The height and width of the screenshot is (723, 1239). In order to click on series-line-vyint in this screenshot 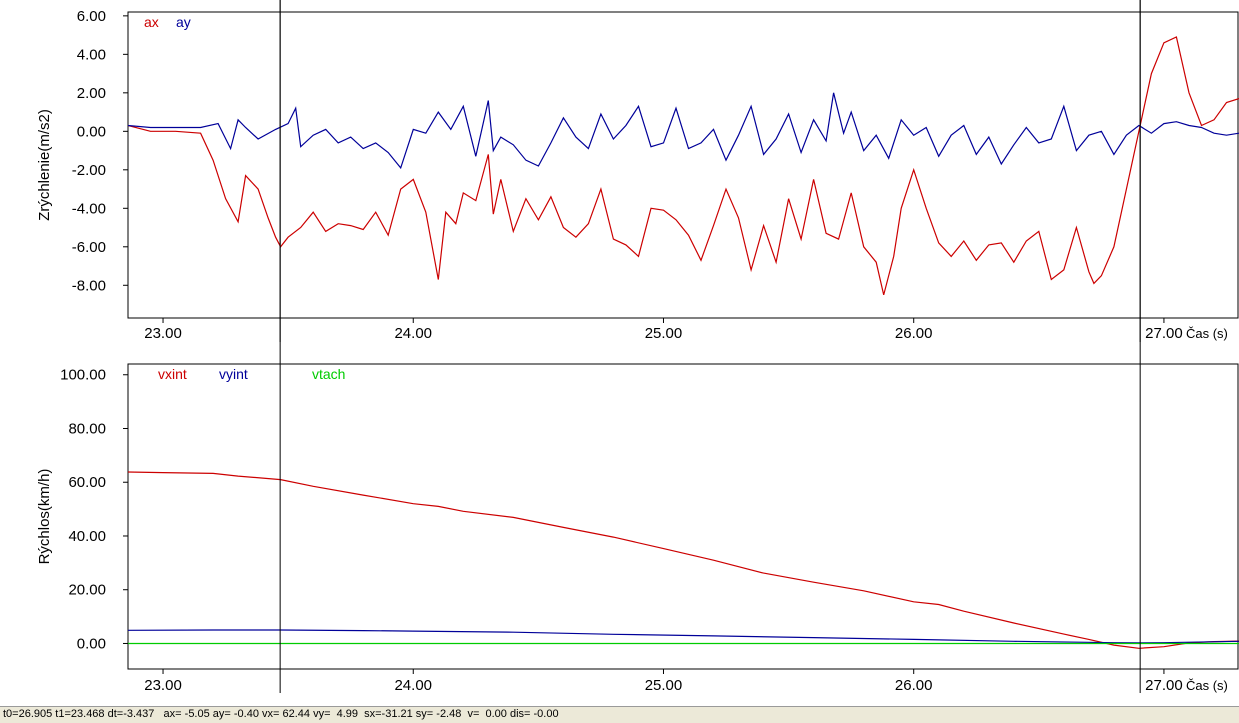, I will do `click(683, 636)`.